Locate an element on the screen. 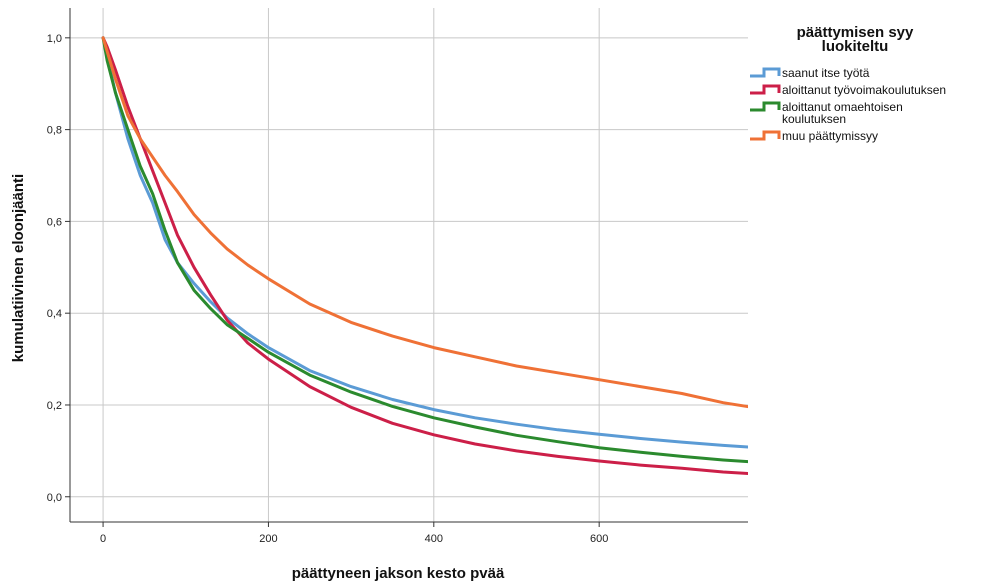 The width and height of the screenshot is (992, 583). x-tick-label: 600 is located at coordinates (599, 539).